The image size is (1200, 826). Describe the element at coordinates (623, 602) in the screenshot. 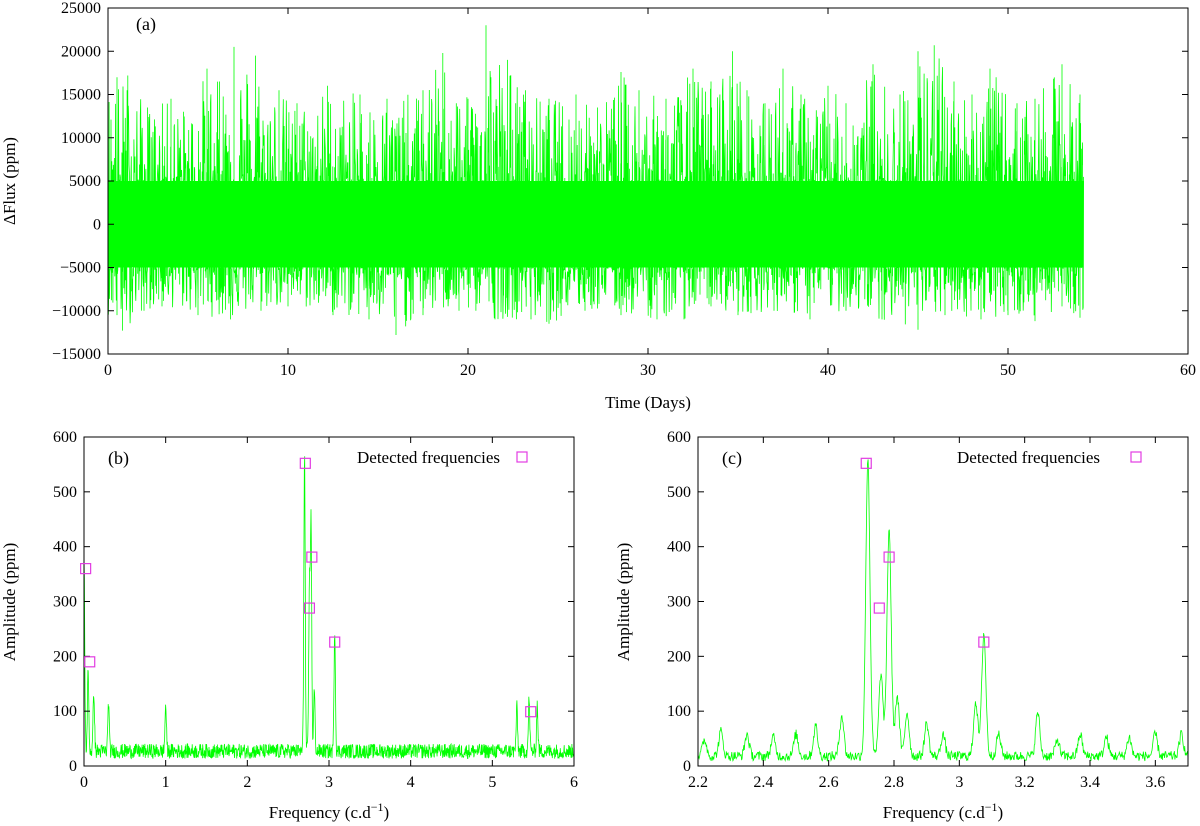

I see `panel-c-ylabel: Amplitude (ppm)` at that location.